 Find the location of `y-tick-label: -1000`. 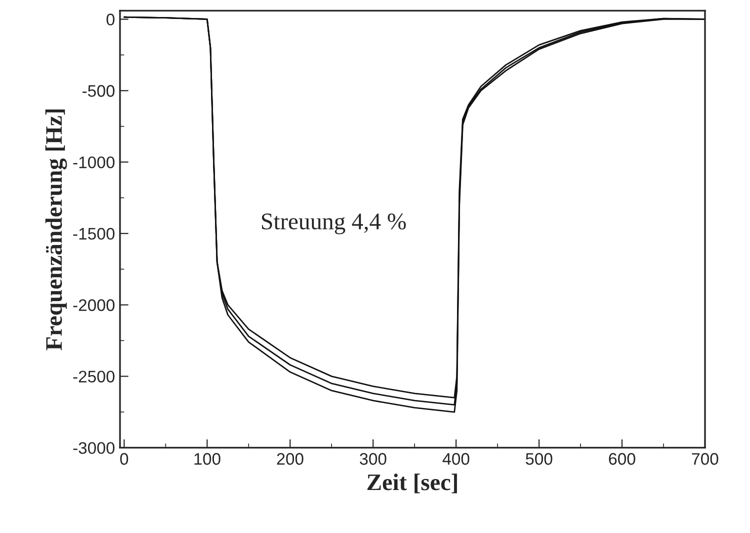

y-tick-label: -1000 is located at coordinates (93, 162).